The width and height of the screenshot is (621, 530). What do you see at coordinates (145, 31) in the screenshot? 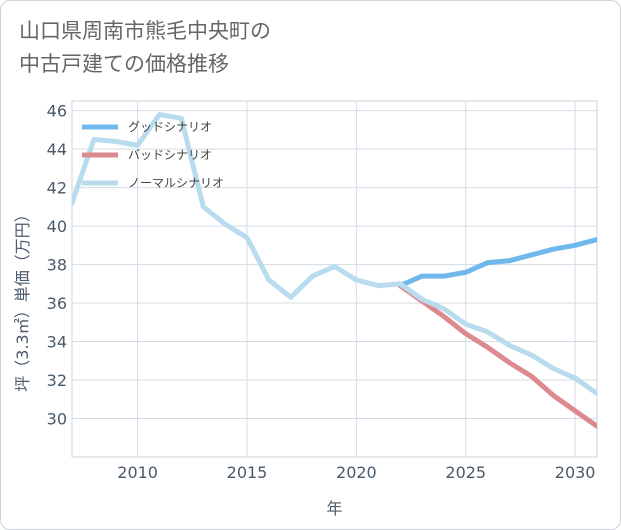
I see `chart-title-line-1: 山口県周南市熊毛中央町の` at bounding box center [145, 31].